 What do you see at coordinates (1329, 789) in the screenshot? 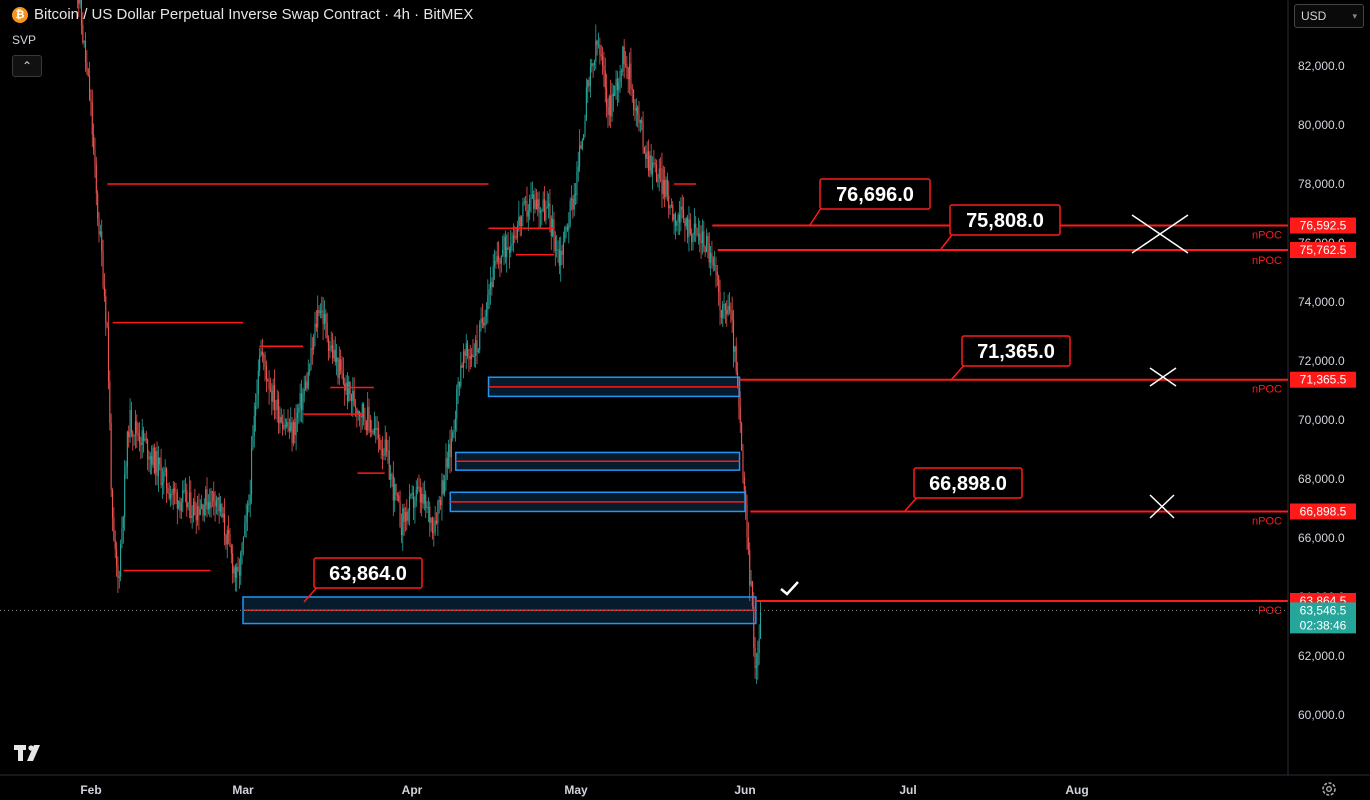
I see `gear-icon` at bounding box center [1329, 789].